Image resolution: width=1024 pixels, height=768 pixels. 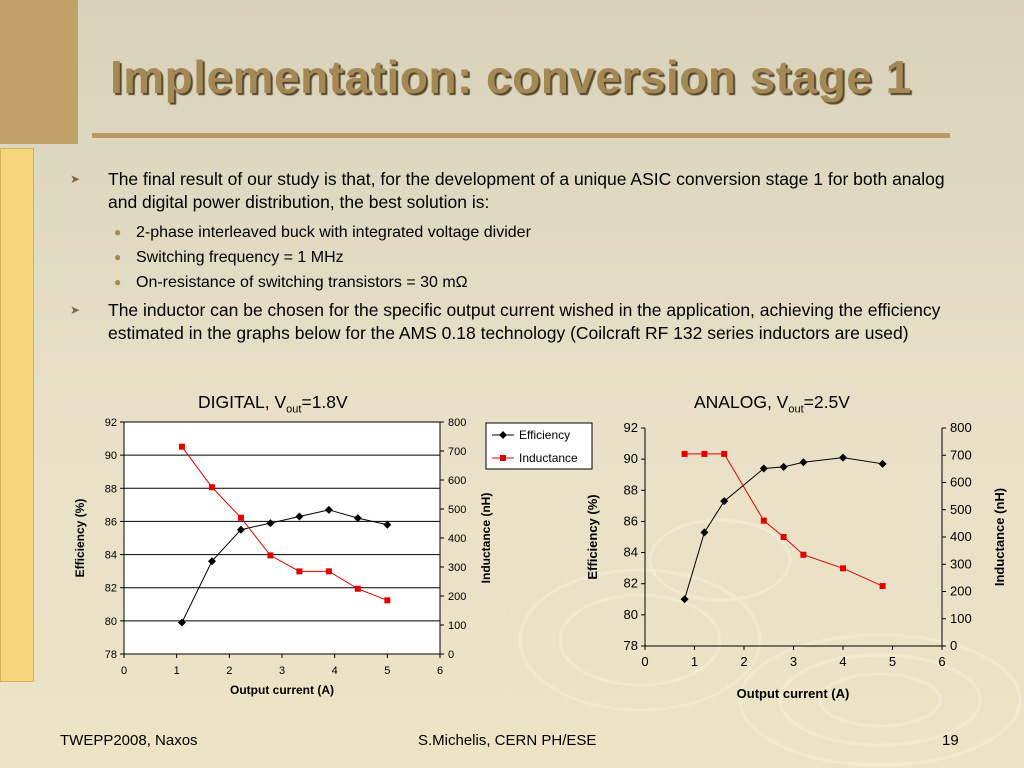 I want to click on y-tick-label: 82, so click(x=111, y=589).